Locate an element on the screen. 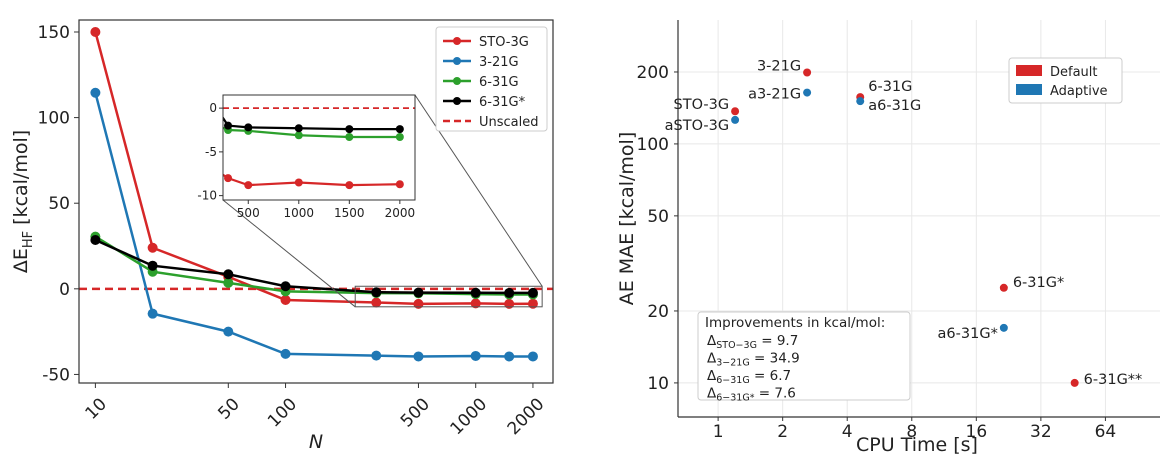 The width and height of the screenshot is (1171, 465). x-tick-label: 1000 is located at coordinates (468, 416).